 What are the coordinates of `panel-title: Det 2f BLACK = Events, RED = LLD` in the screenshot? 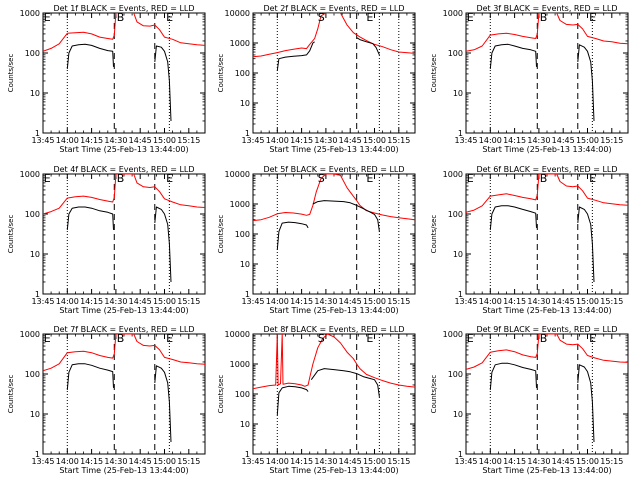 It's located at (333, 8).